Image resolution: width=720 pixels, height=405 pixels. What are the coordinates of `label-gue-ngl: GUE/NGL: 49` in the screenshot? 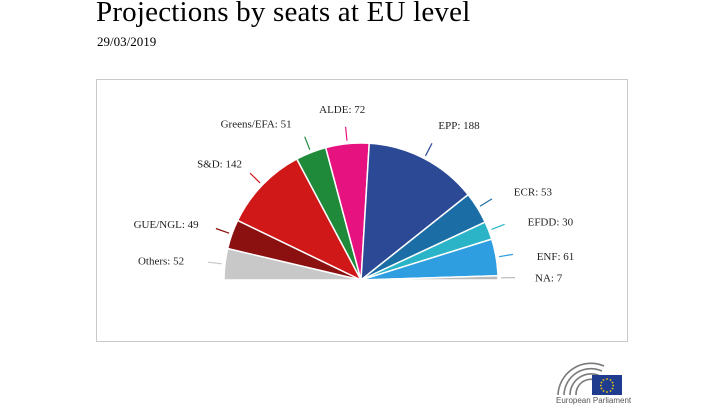 It's located at (167, 225).